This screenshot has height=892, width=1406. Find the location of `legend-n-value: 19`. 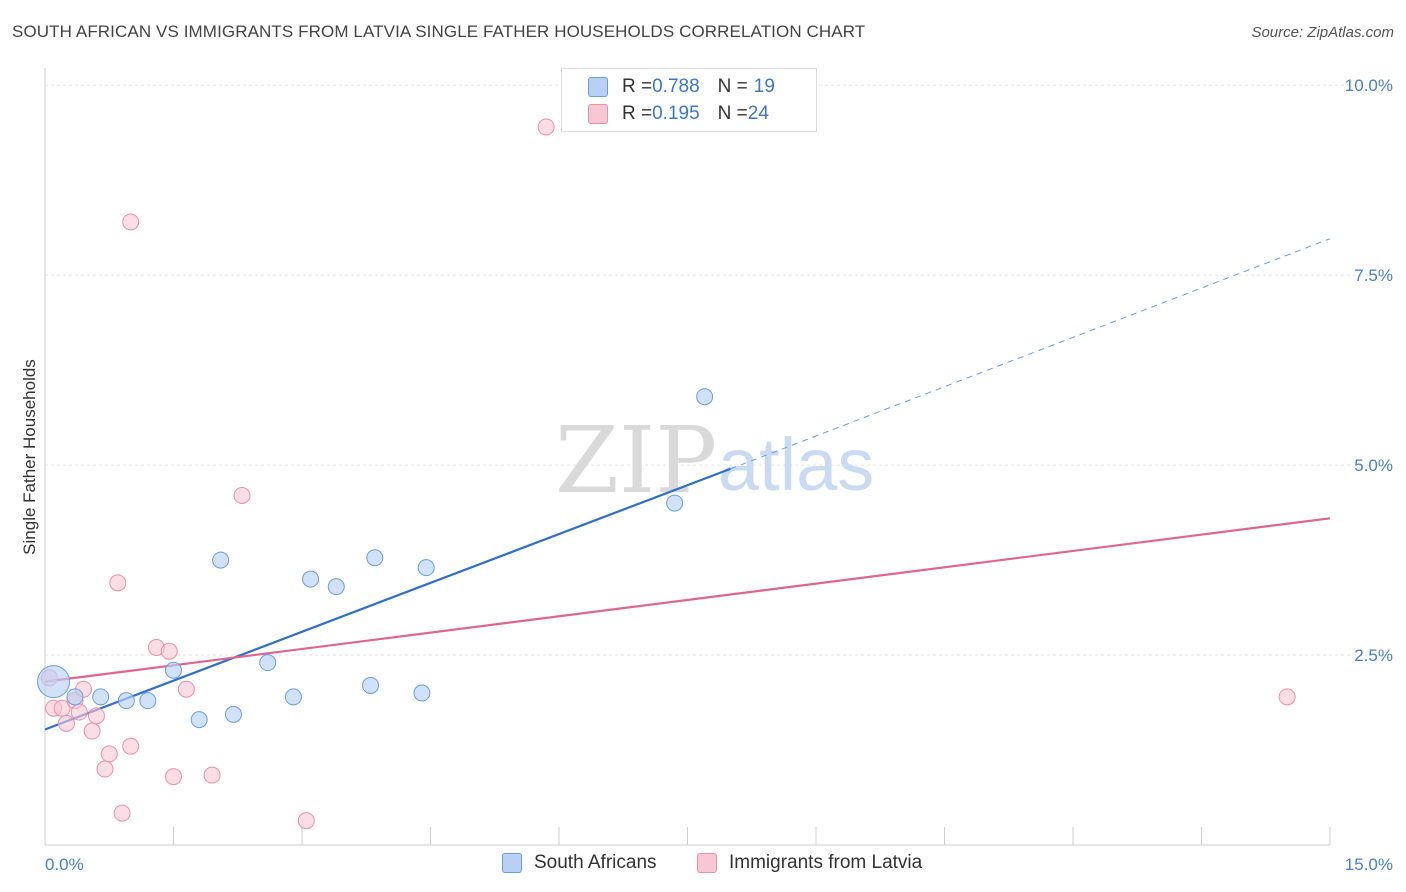

legend-n-value: 19 is located at coordinates (764, 86).